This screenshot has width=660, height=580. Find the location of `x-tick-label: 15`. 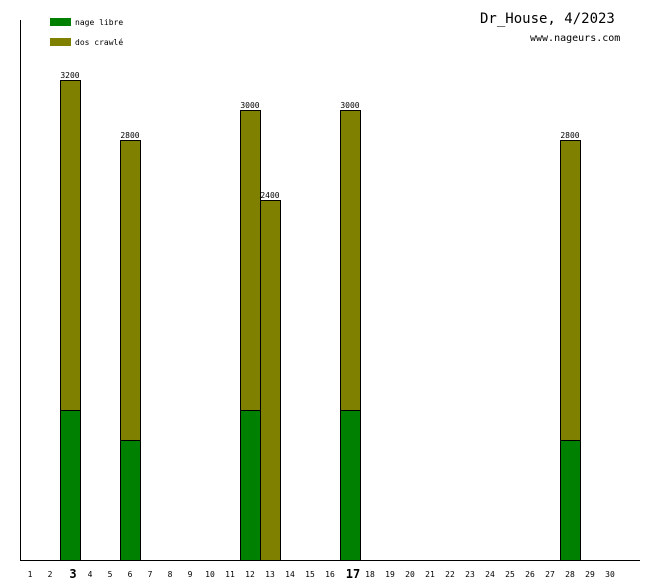

x-tick-label: 15 is located at coordinates (310, 574).